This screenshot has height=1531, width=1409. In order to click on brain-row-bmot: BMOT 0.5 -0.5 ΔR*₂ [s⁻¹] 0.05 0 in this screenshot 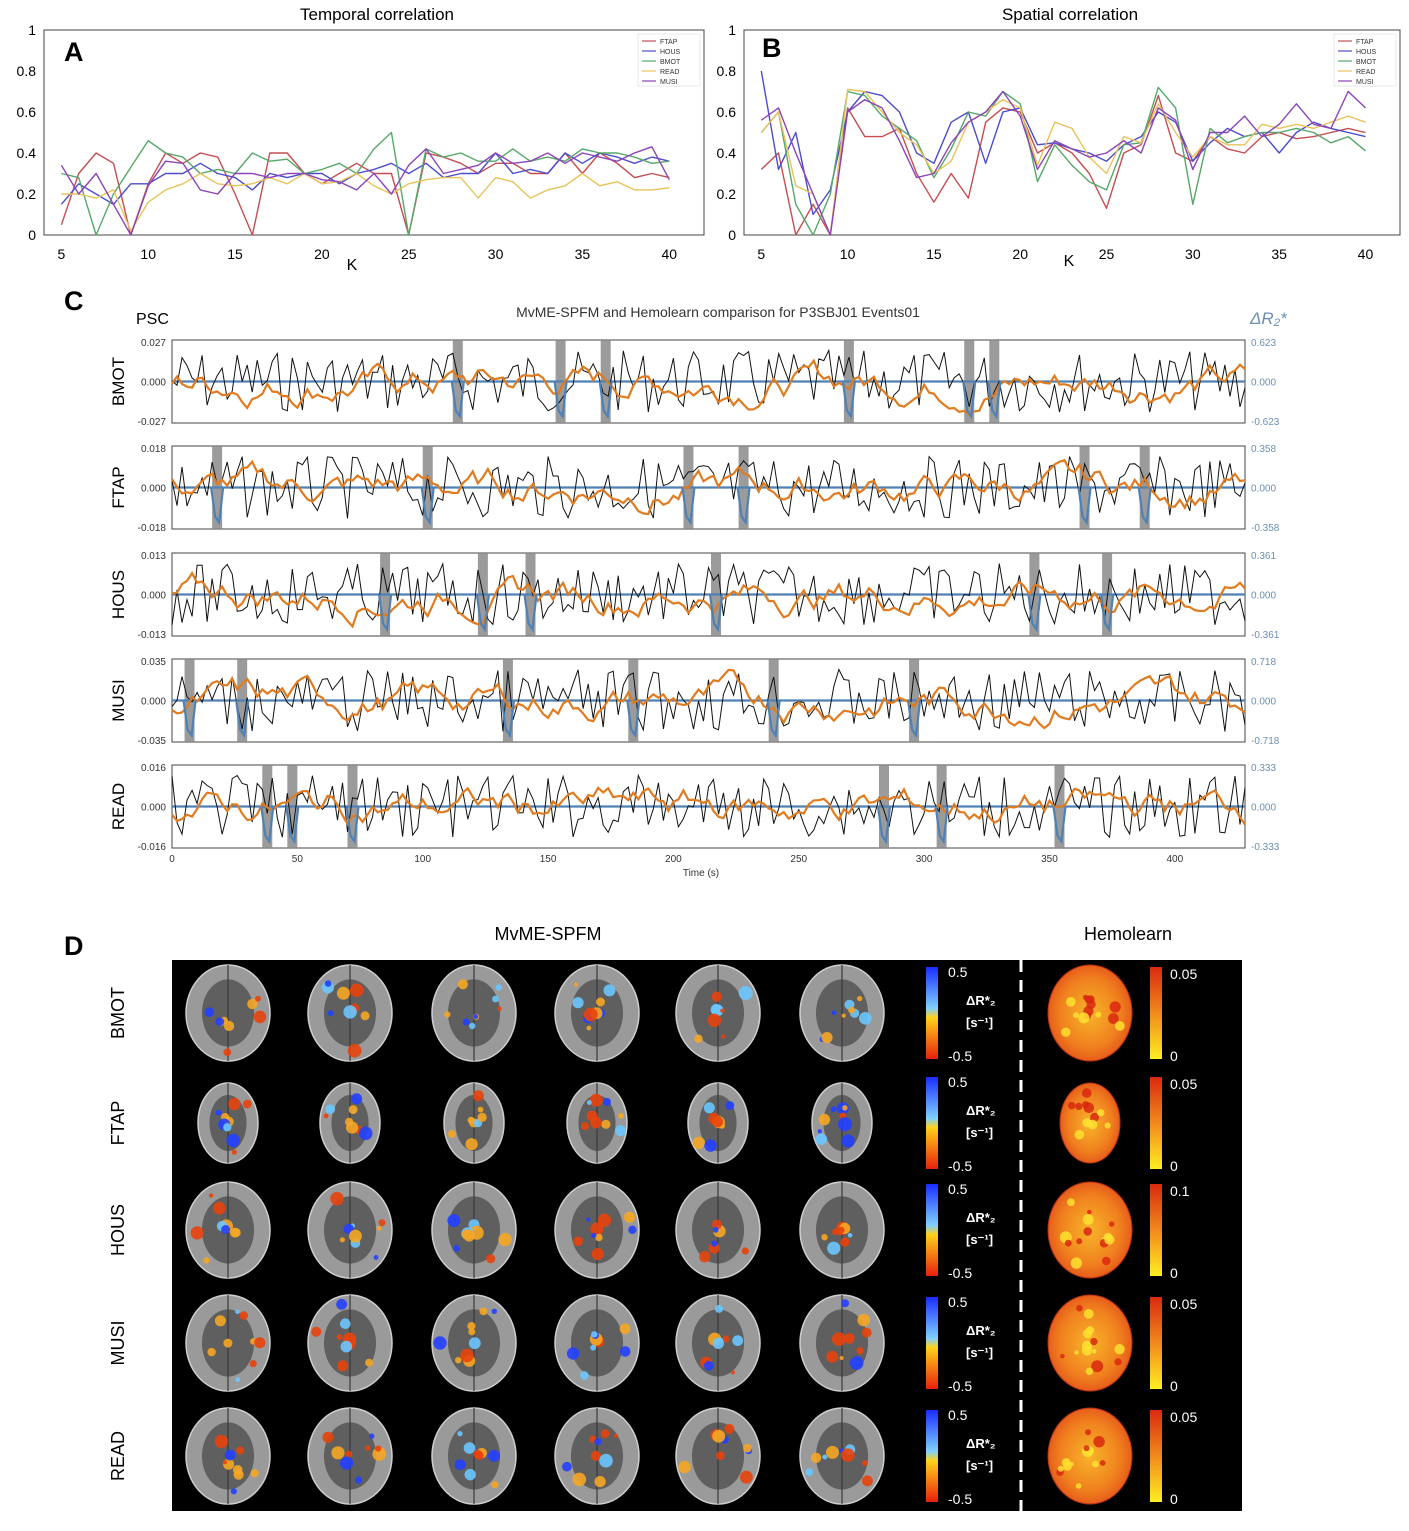, I will do `click(652, 1014)`.